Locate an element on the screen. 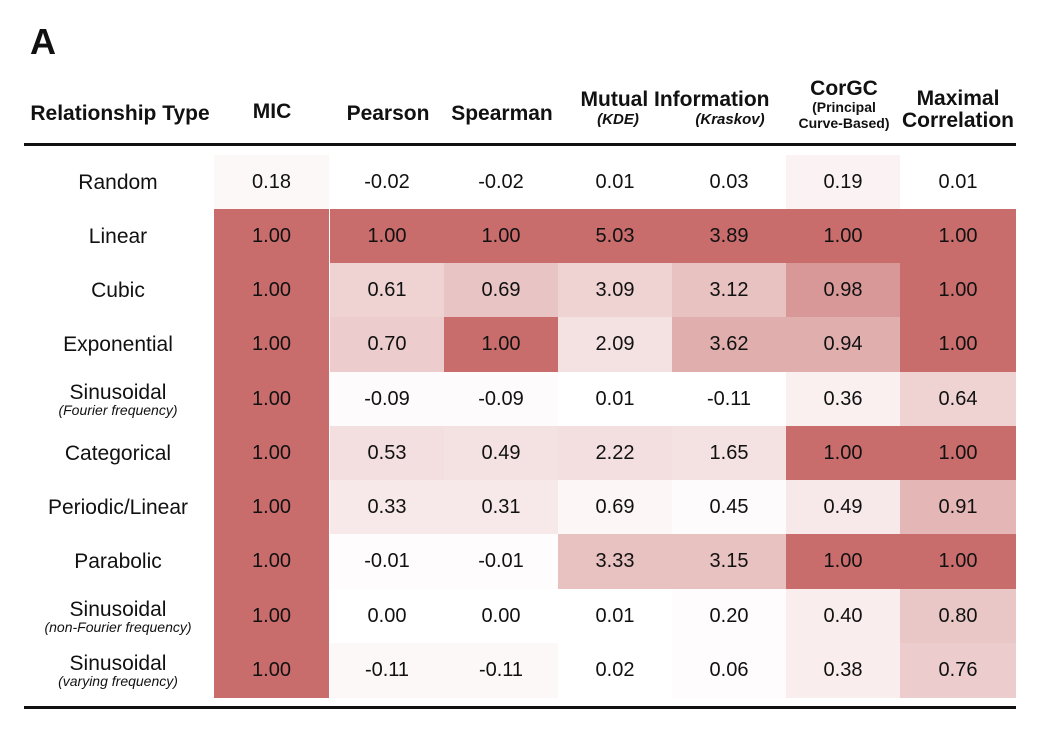 The height and width of the screenshot is (756, 1058). row-label-text: Exponential is located at coordinates (118, 344).